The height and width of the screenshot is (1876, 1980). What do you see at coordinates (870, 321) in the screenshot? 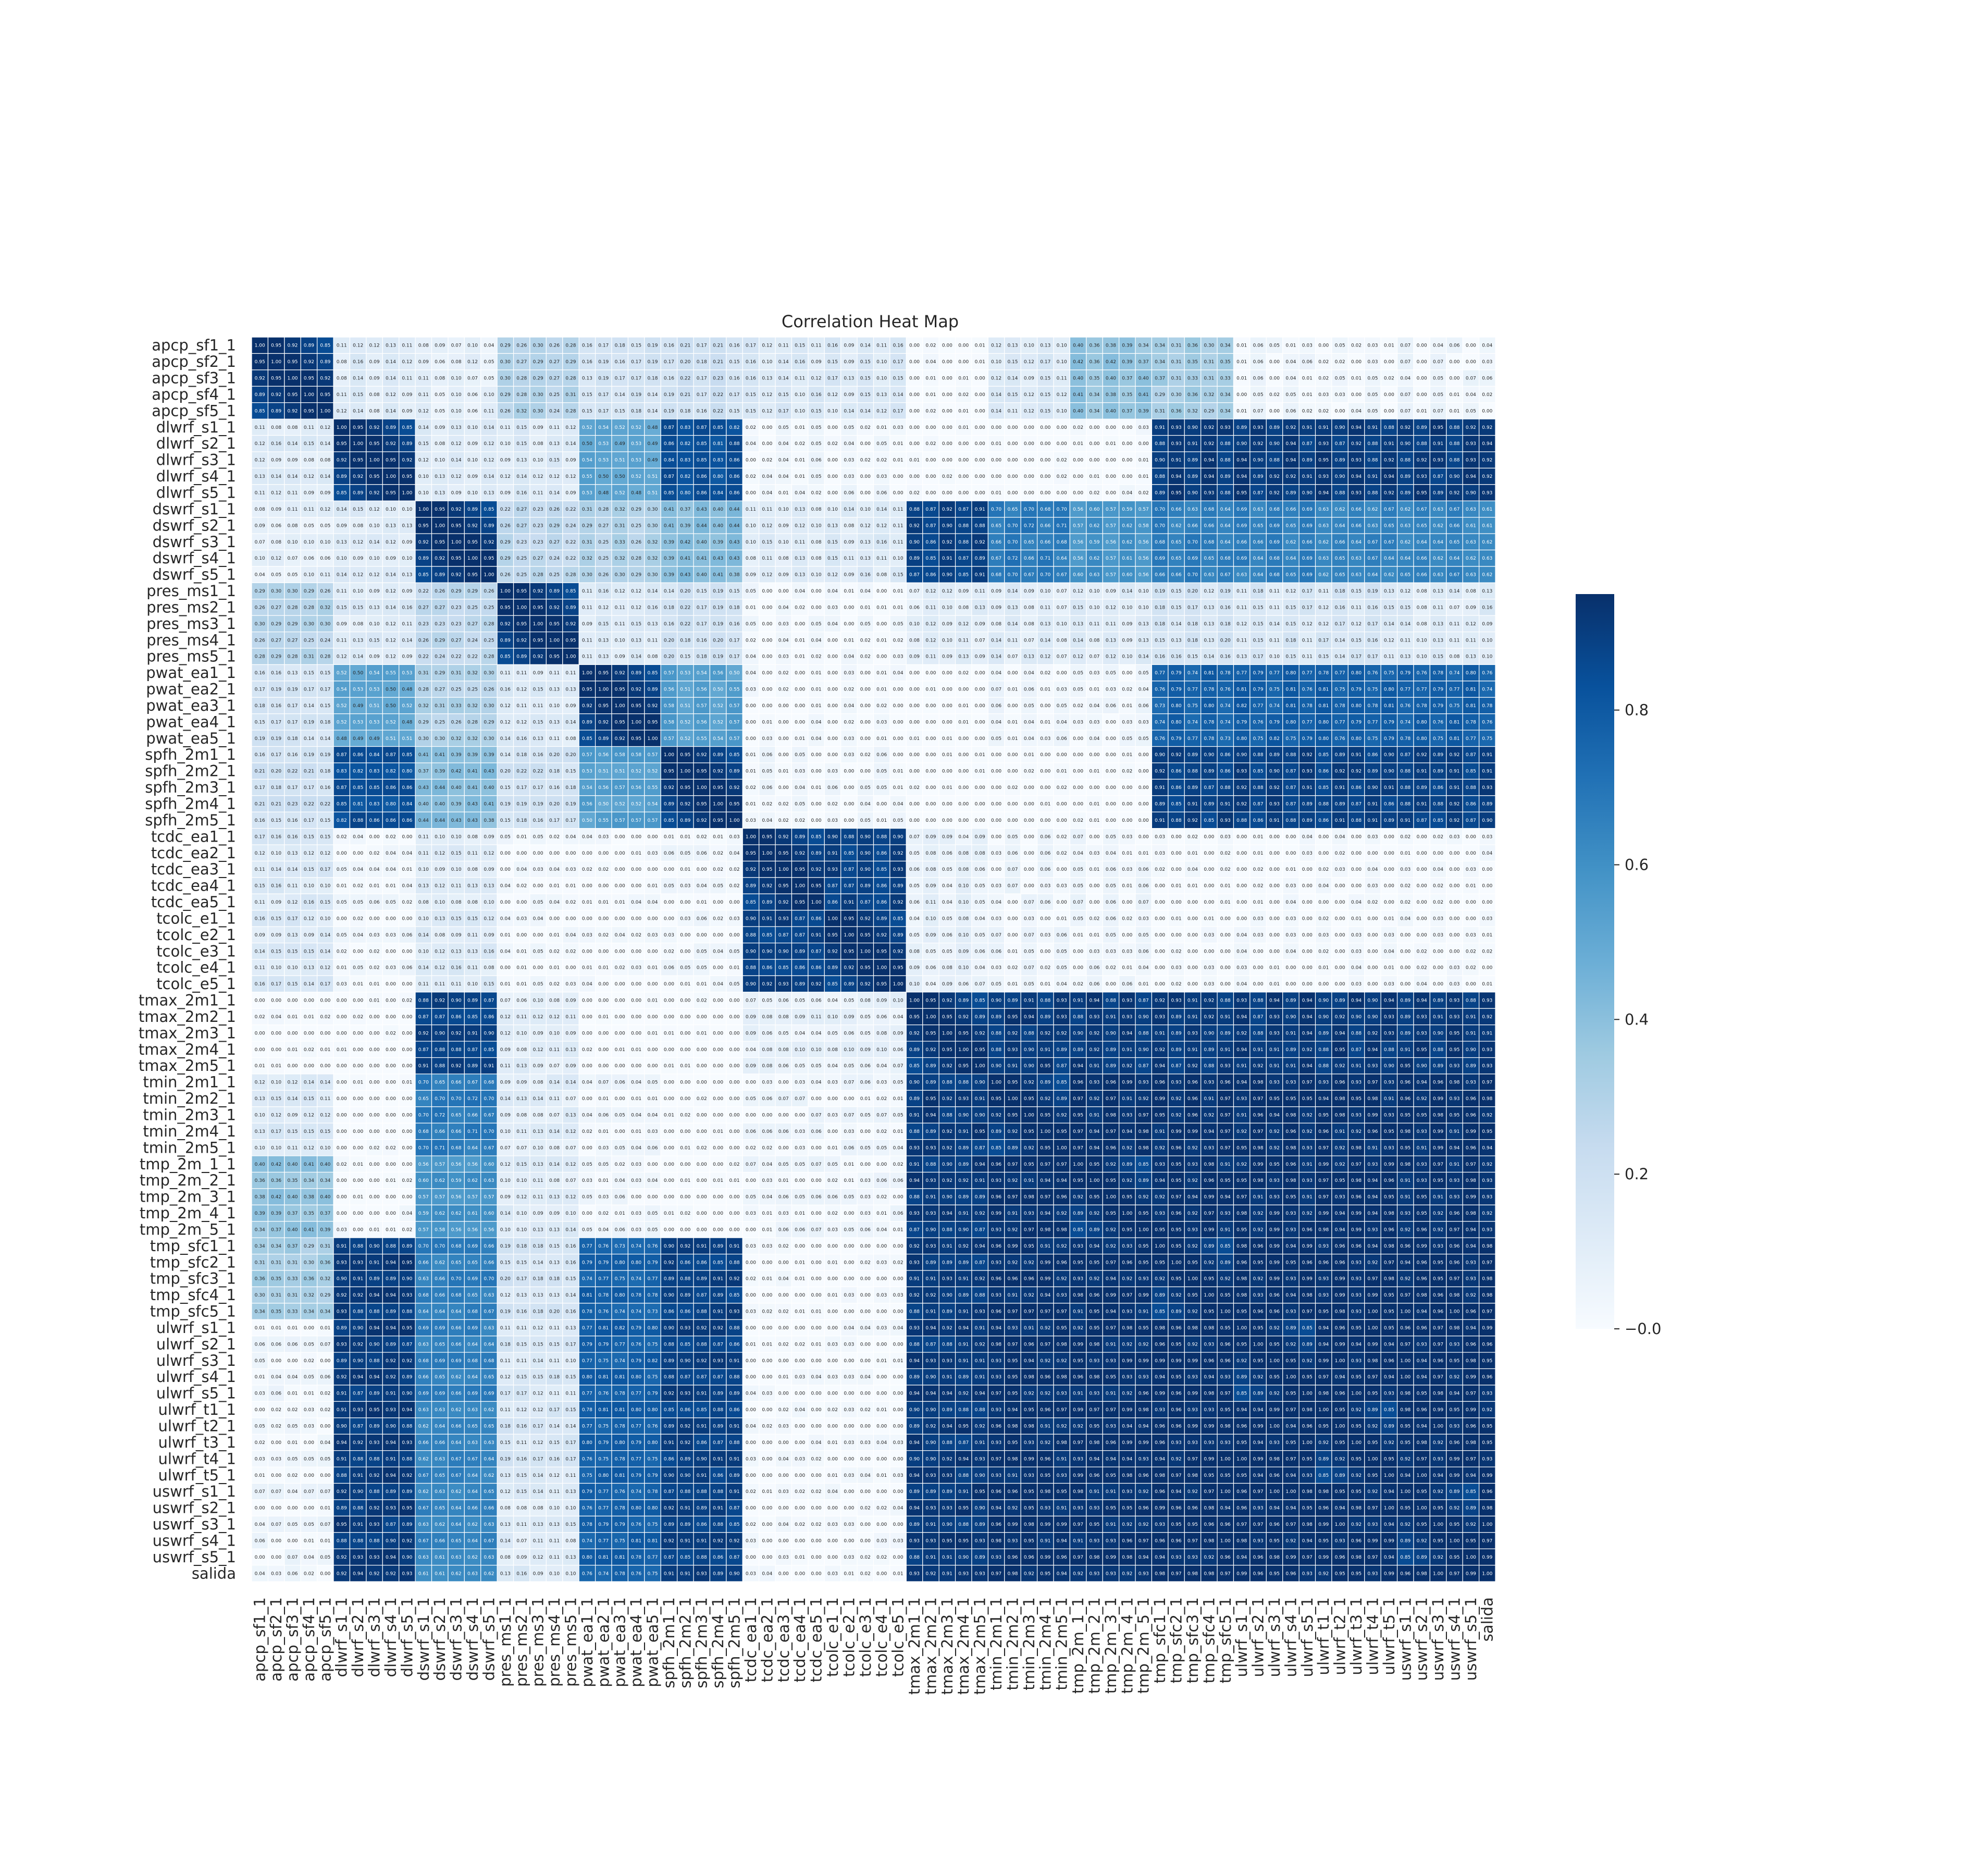
I see `chart-title: Correlation Heat Map` at bounding box center [870, 321].